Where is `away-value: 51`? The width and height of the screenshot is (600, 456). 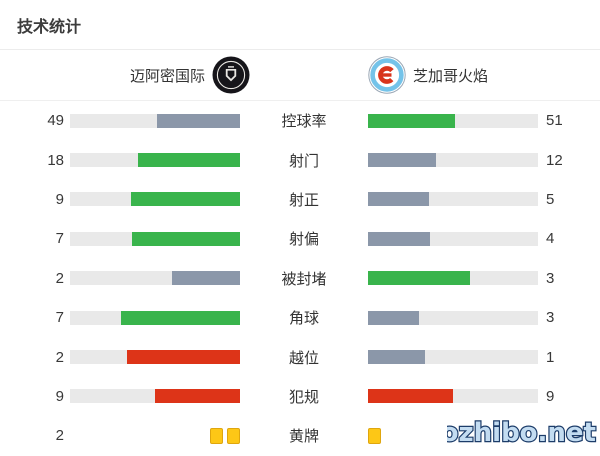
away-value: 51 is located at coordinates (554, 121).